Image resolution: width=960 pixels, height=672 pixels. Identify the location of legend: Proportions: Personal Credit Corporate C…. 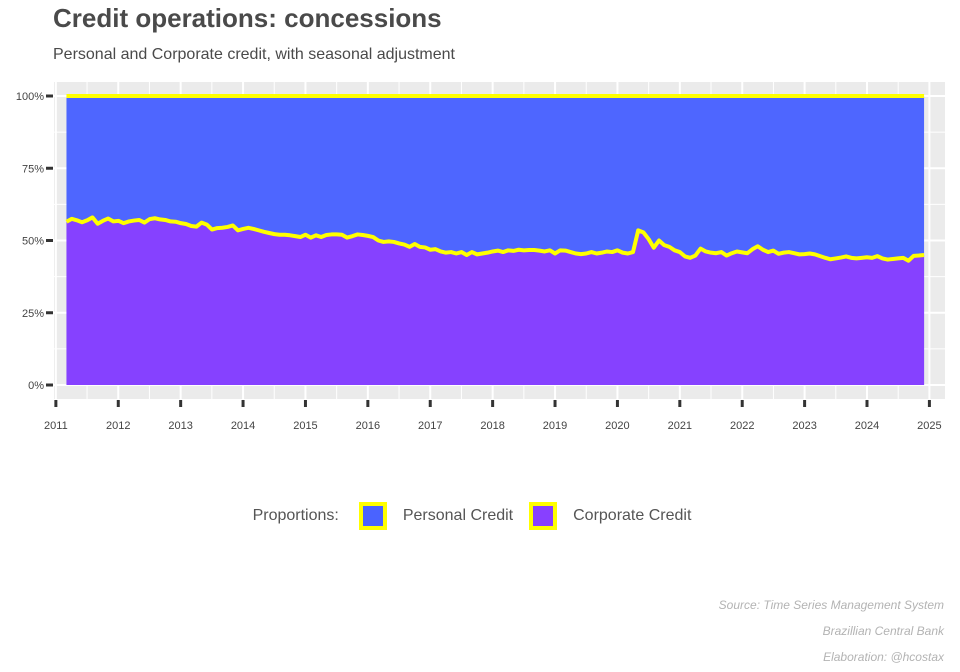
(480, 516).